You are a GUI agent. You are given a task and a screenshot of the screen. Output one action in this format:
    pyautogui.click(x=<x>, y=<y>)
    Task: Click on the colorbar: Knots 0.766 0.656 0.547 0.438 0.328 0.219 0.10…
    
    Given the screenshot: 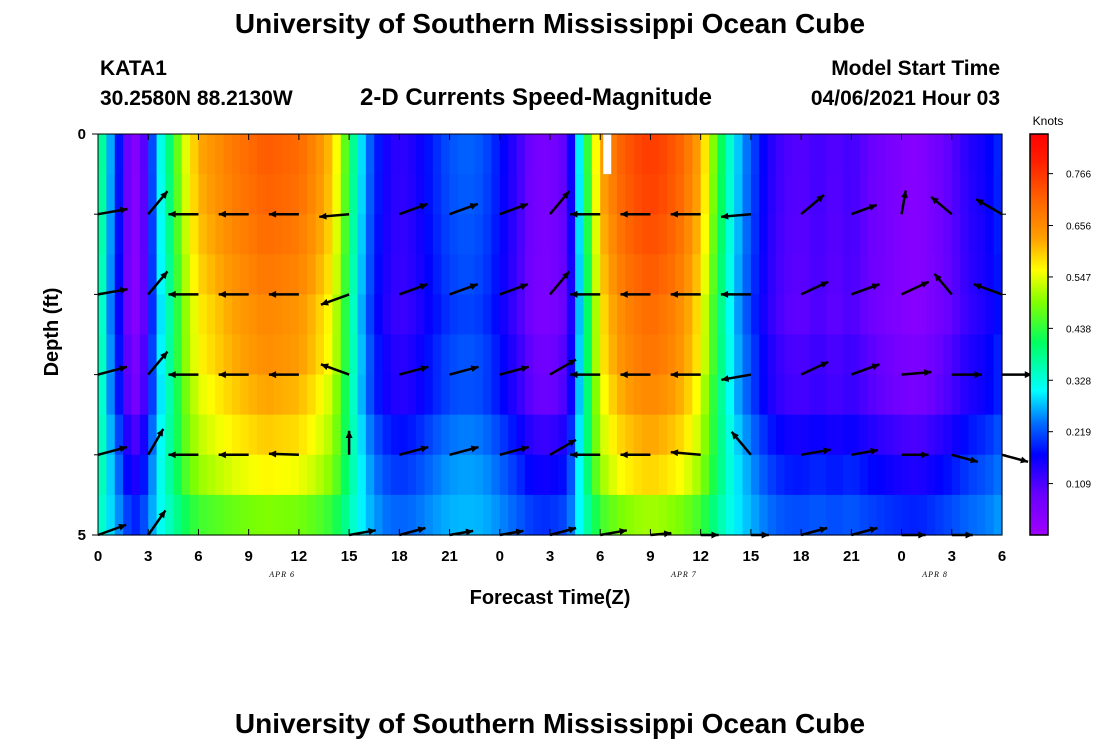 What is the action you would take?
    pyautogui.click(x=1060, y=325)
    